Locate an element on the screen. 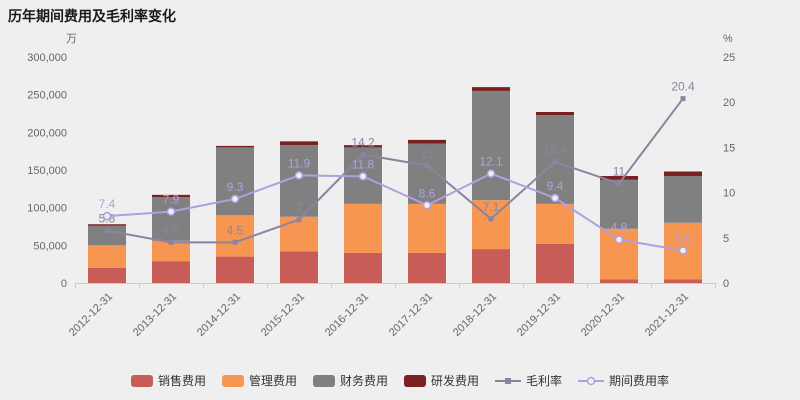  y-right-tick-label: 15 is located at coordinates (729, 148).